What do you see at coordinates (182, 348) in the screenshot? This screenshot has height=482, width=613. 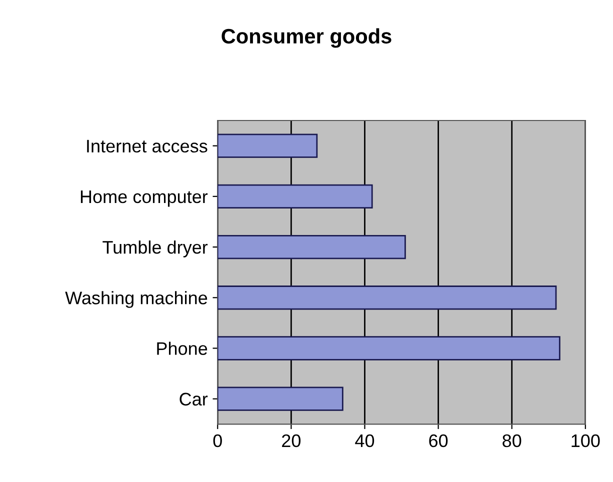 I see `y-tick-label: Phone` at bounding box center [182, 348].